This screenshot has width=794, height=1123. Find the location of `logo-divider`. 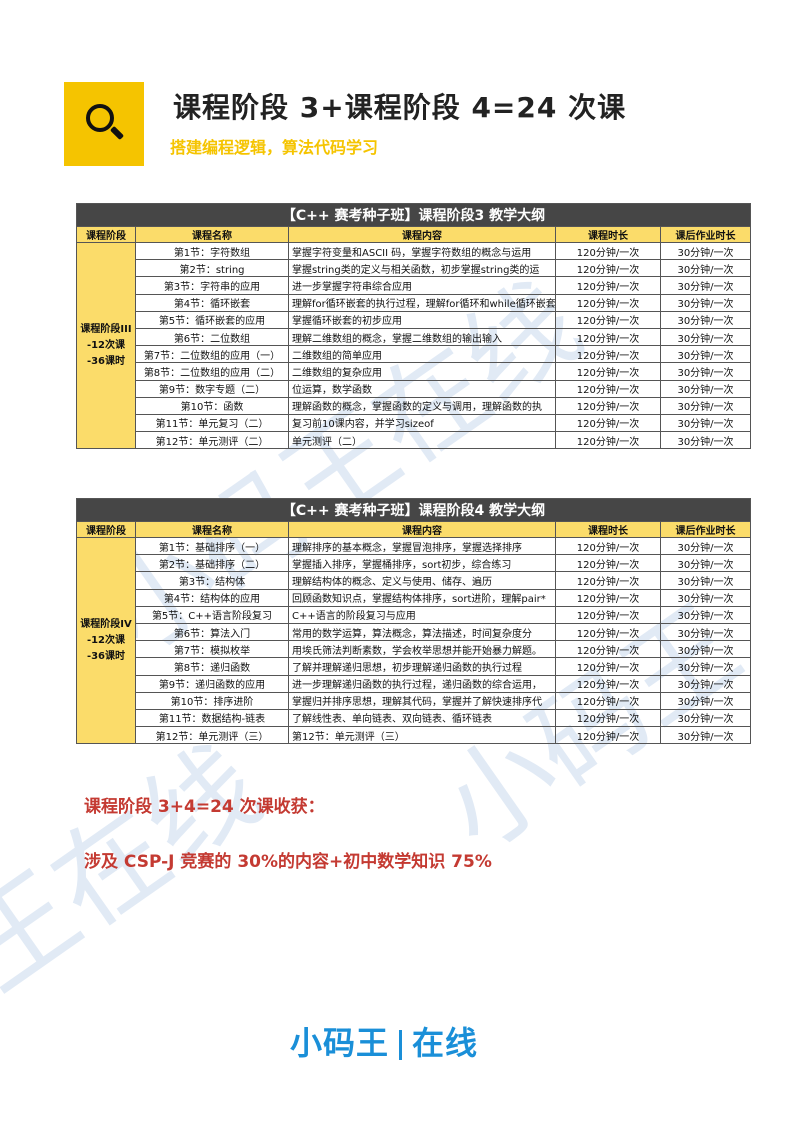

logo-divider is located at coordinates (401, 1045).